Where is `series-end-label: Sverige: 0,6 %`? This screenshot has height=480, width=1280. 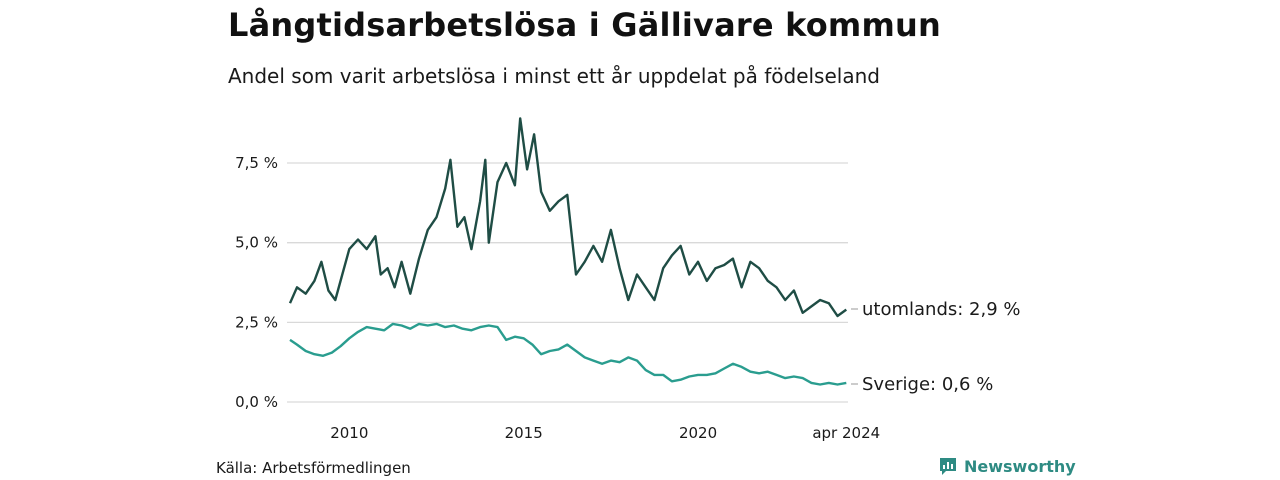 series-end-label: Sverige: 0,6 % is located at coordinates (927, 384).